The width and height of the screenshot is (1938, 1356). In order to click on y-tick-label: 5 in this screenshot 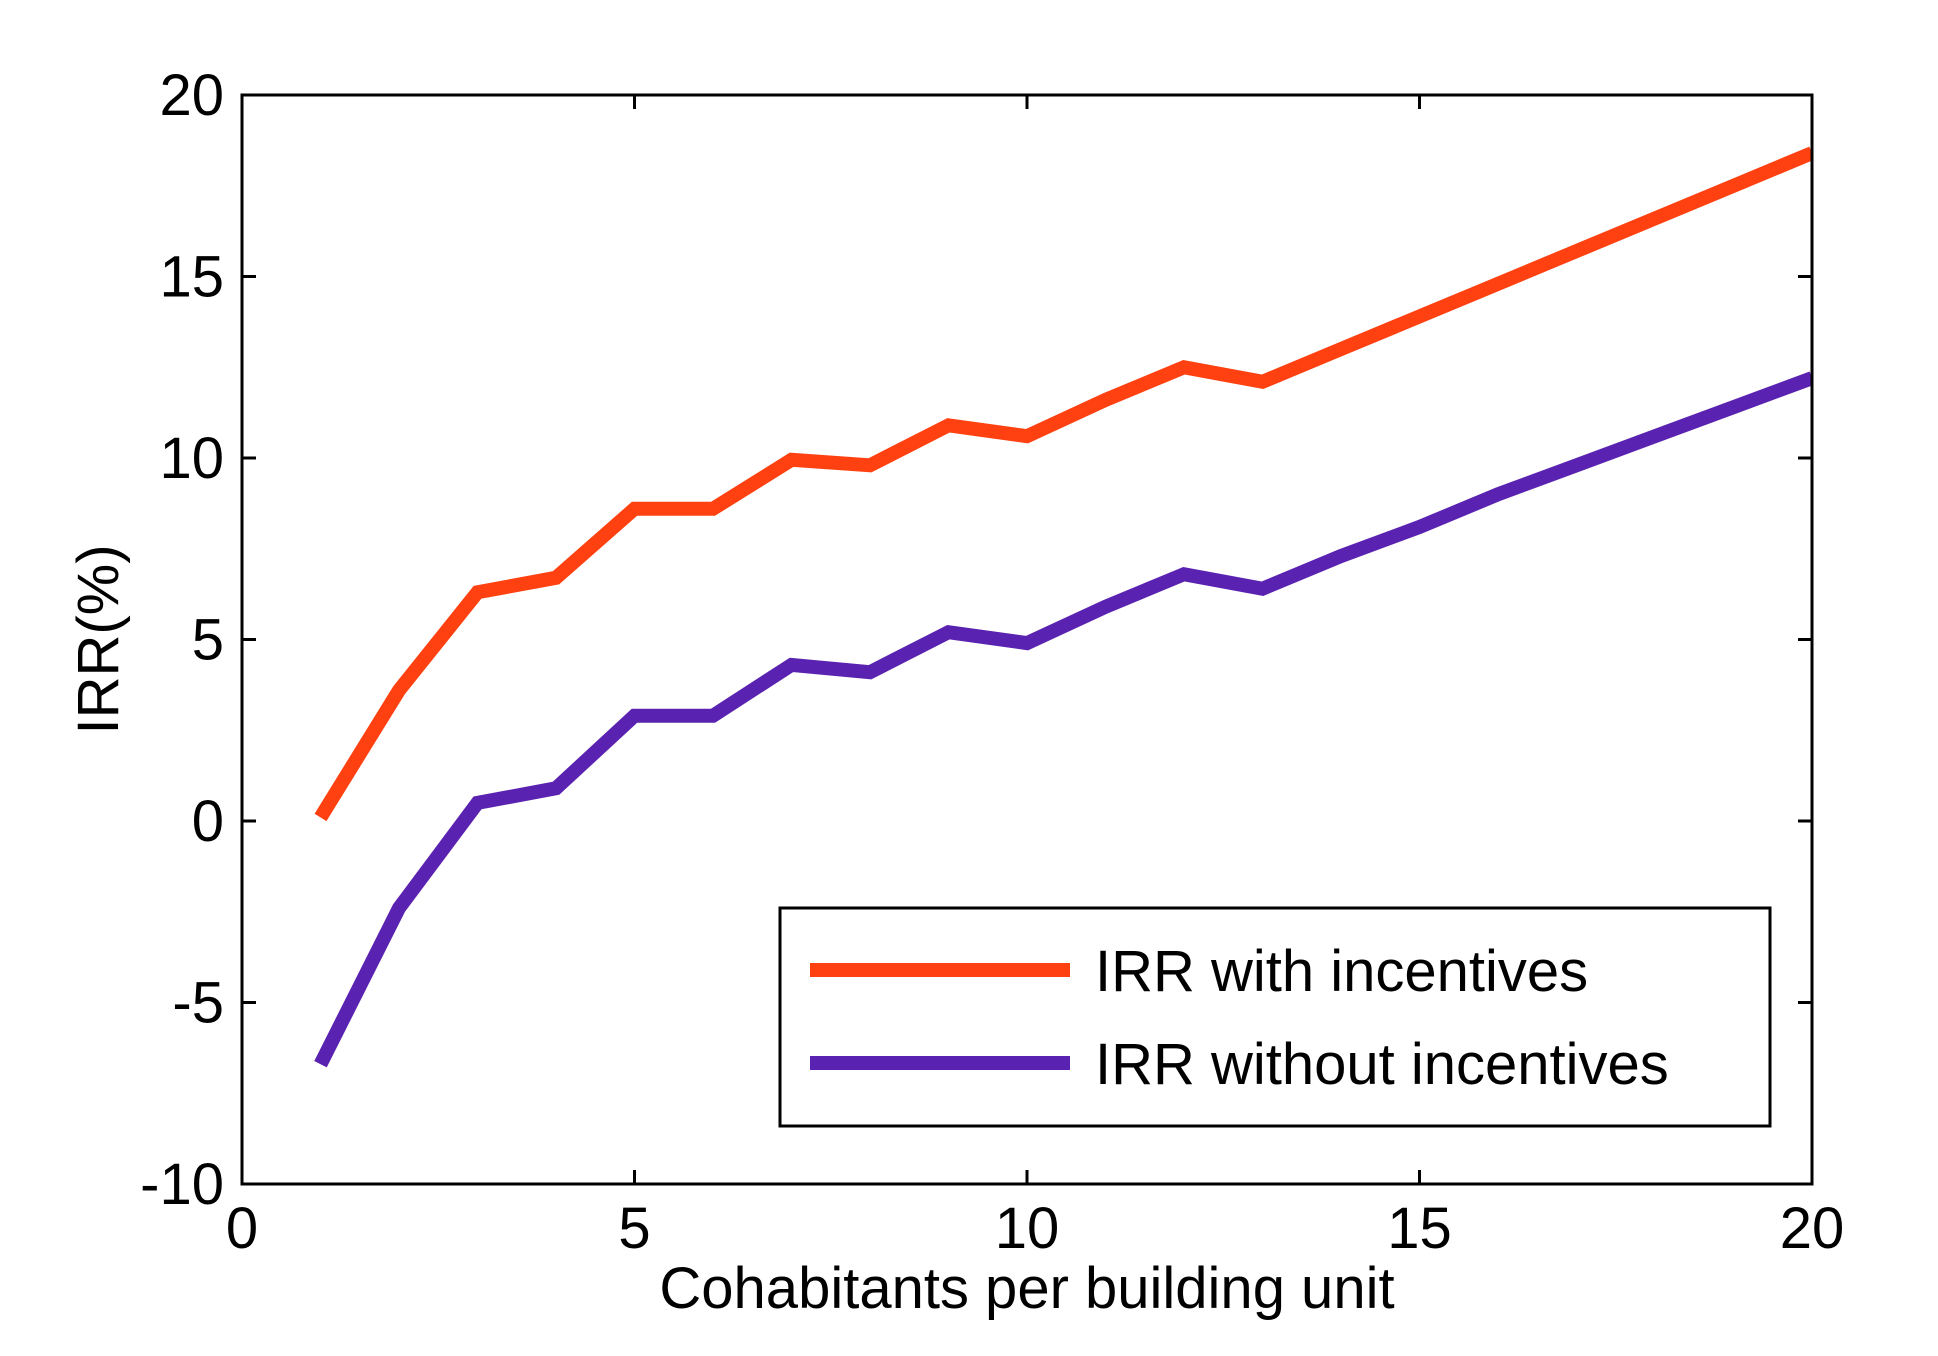, I will do `click(208, 640)`.